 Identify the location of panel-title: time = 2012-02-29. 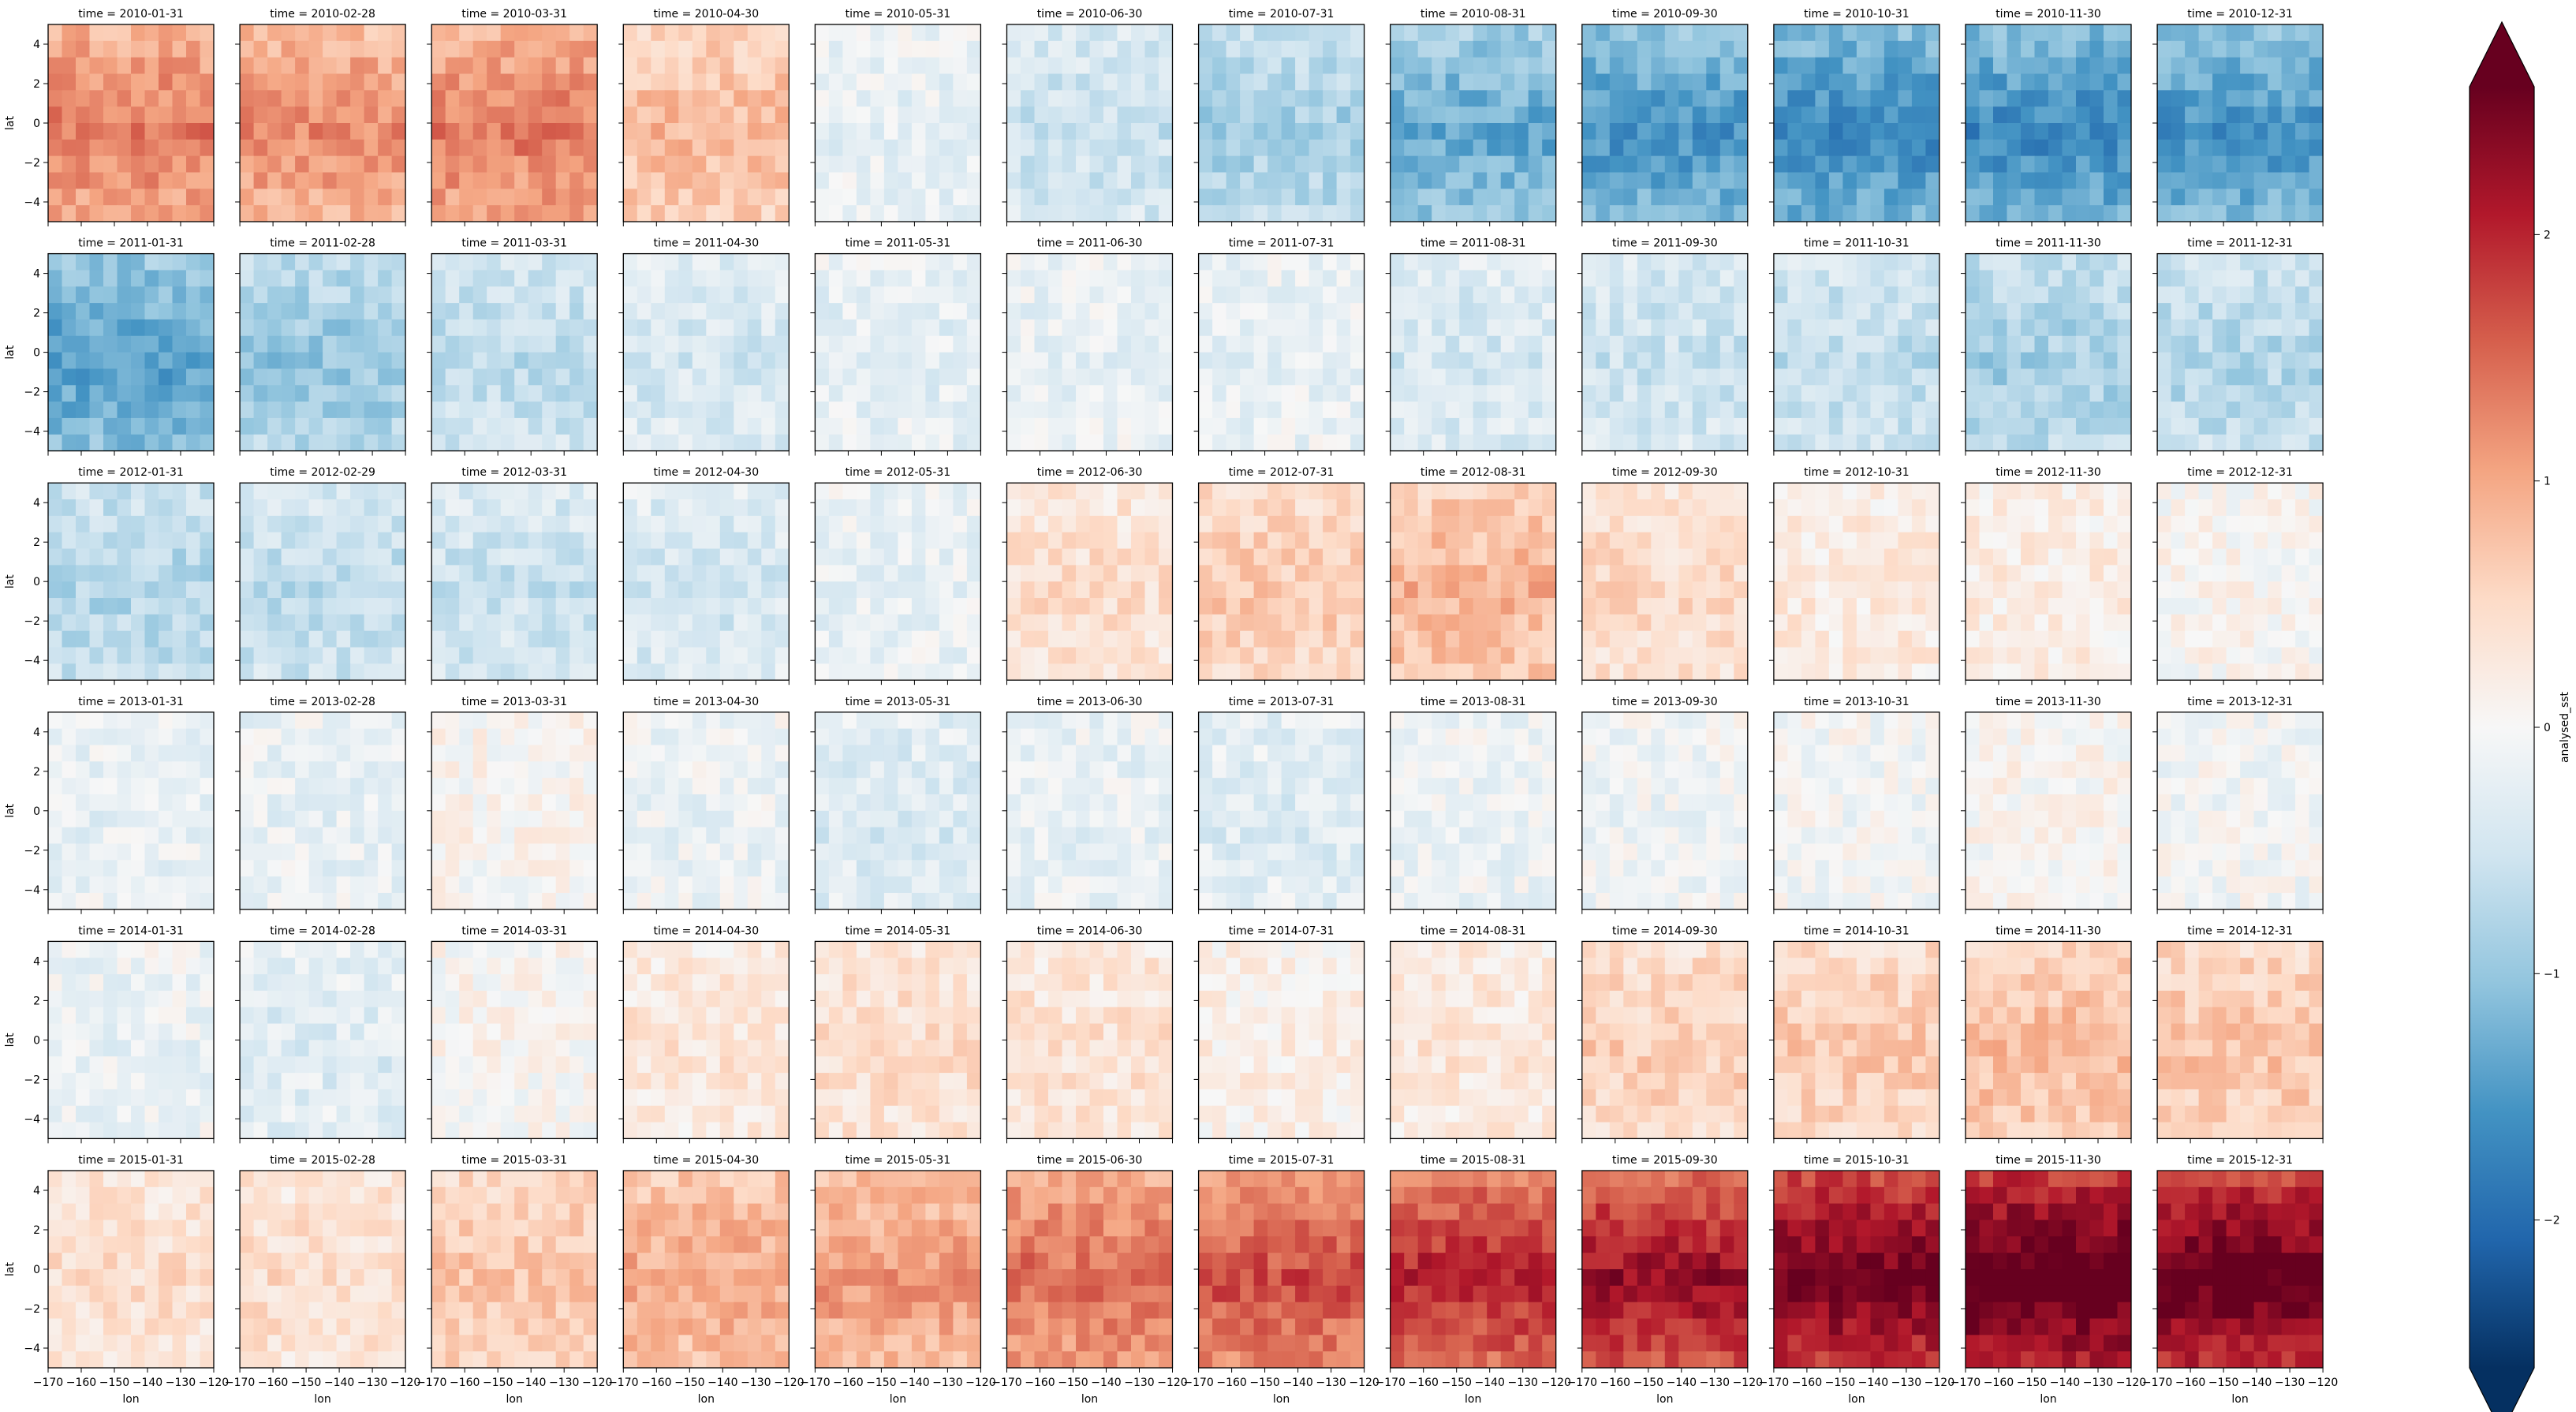
(322, 472).